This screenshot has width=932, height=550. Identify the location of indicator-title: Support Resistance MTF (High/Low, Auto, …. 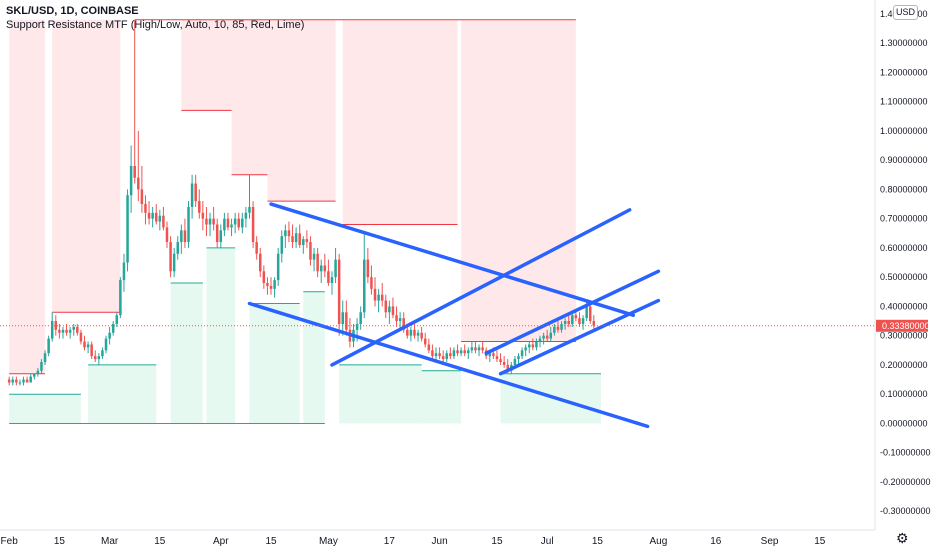
(155, 25).